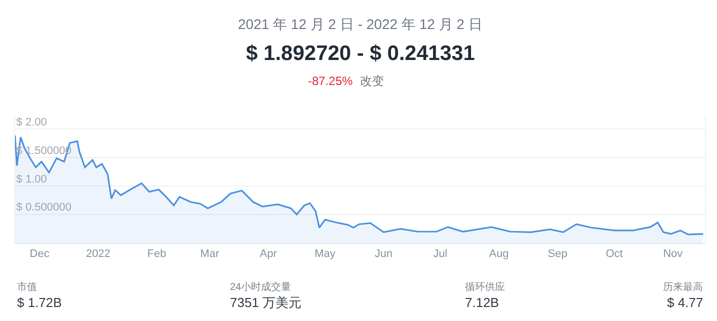 This screenshot has height=321, width=717. I want to click on text: 循环供应, so click(485, 287).